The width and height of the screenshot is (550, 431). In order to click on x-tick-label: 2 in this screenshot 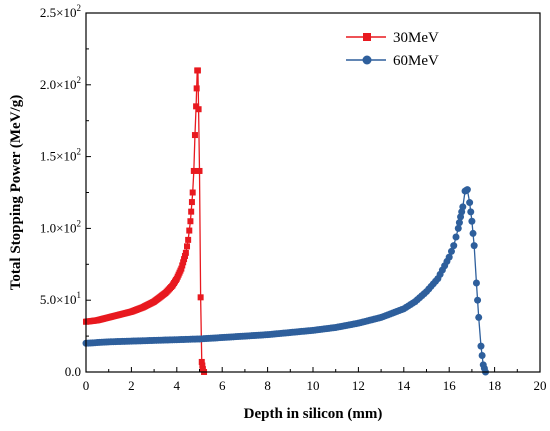, I will do `click(131, 385)`.